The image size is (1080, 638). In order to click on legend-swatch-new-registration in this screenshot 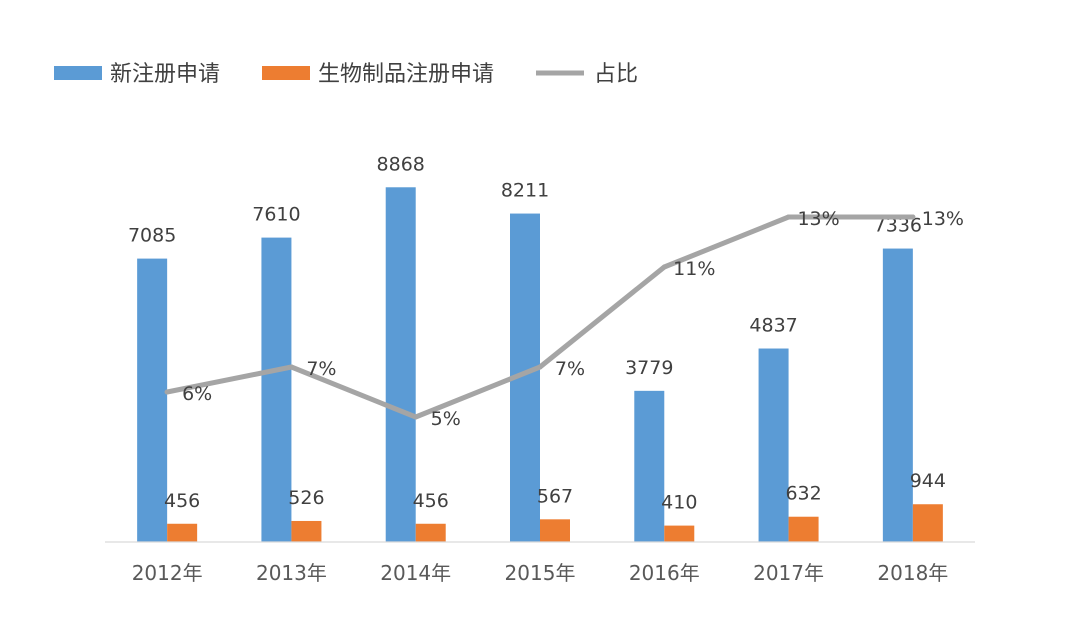, I will do `click(78, 73)`.